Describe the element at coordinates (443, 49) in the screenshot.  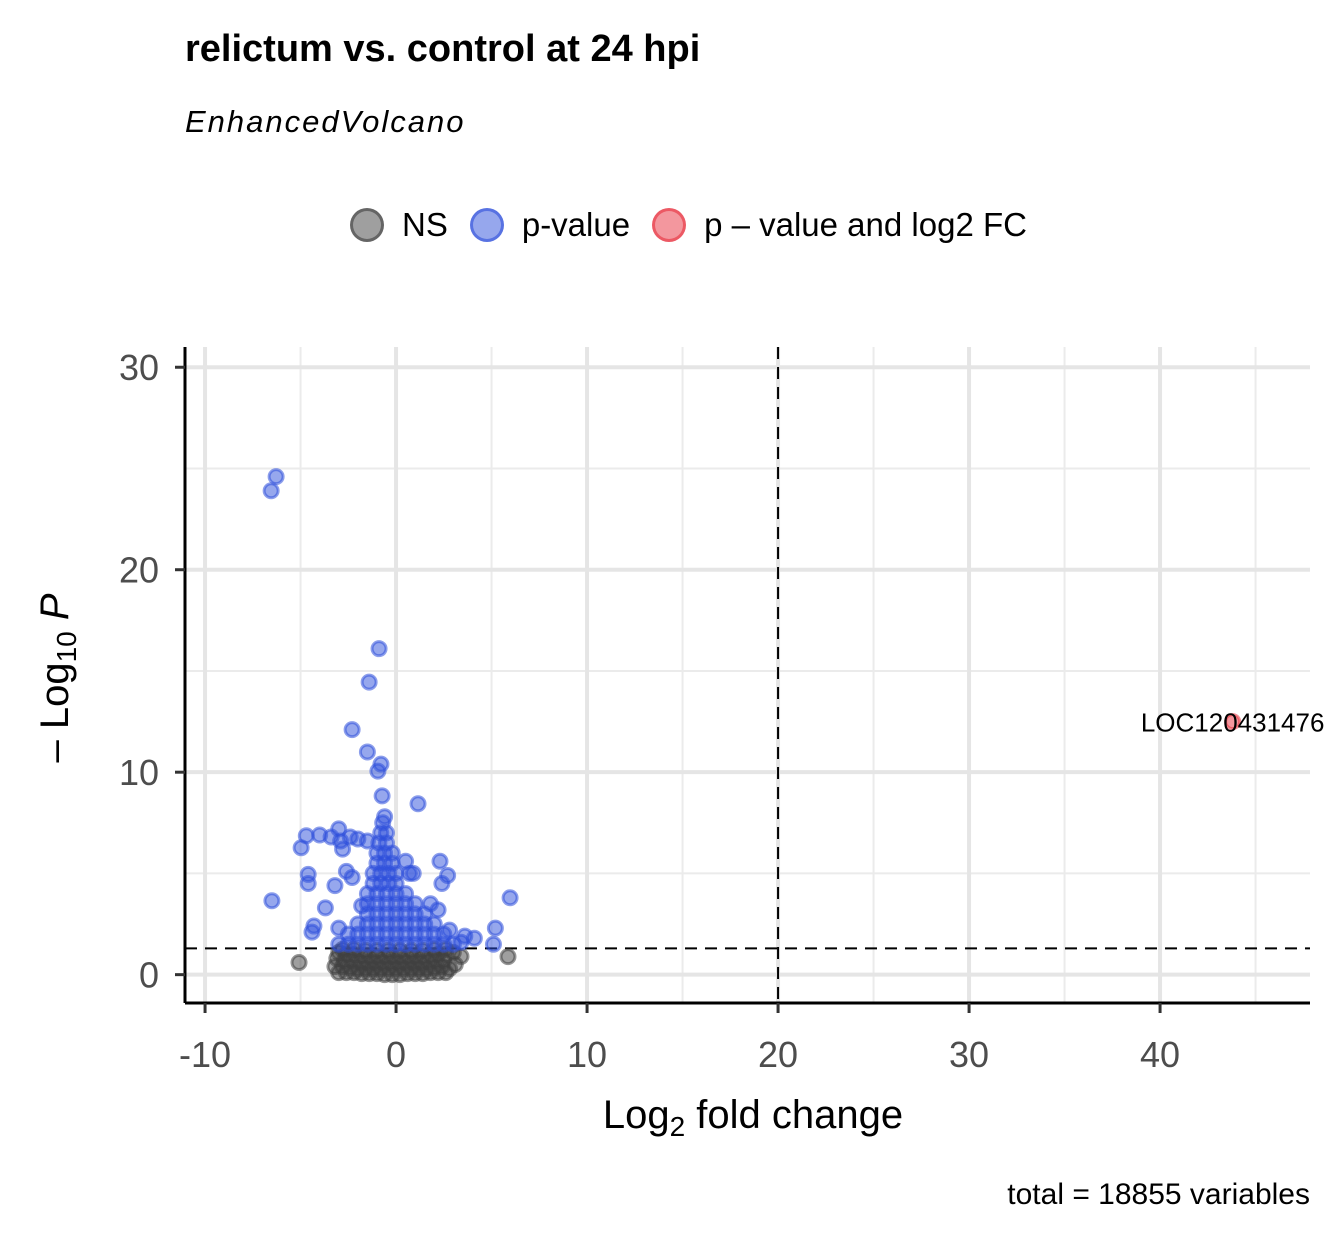
I see `chart-title: relictum vs. control at 24 hpi` at that location.